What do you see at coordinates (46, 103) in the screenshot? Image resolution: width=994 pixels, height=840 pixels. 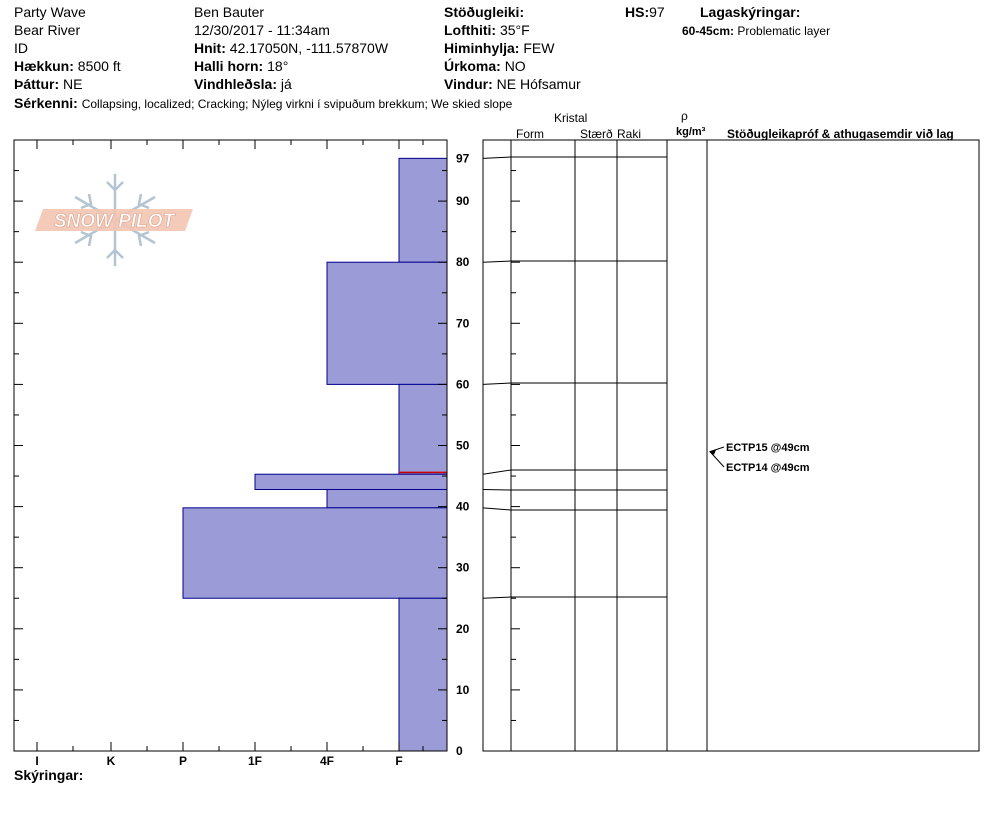 I see `features-label: Sérkenni:` at bounding box center [46, 103].